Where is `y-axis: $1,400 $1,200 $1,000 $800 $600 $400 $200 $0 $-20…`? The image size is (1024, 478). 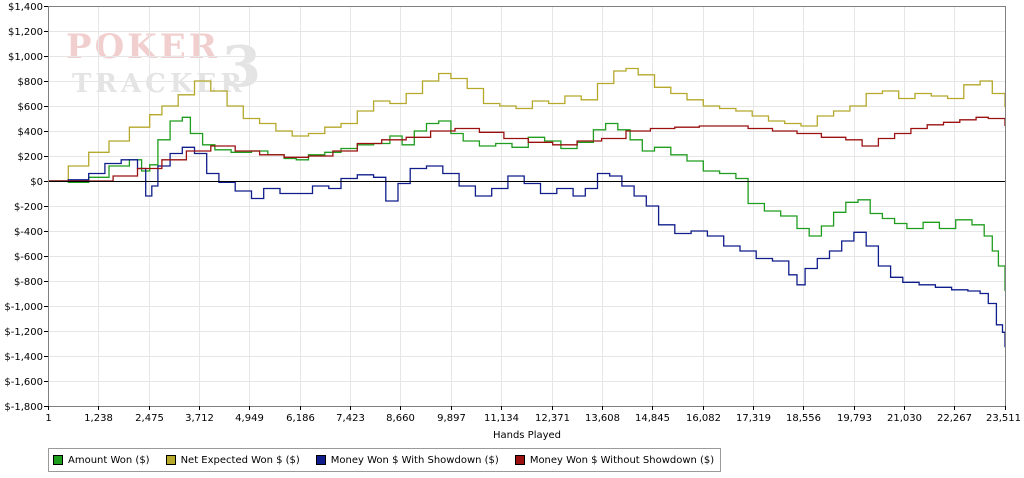 y-axis: $1,400 $1,200 $1,000 $800 $600 $400 $200 $0 $-20… is located at coordinates (26, 207).